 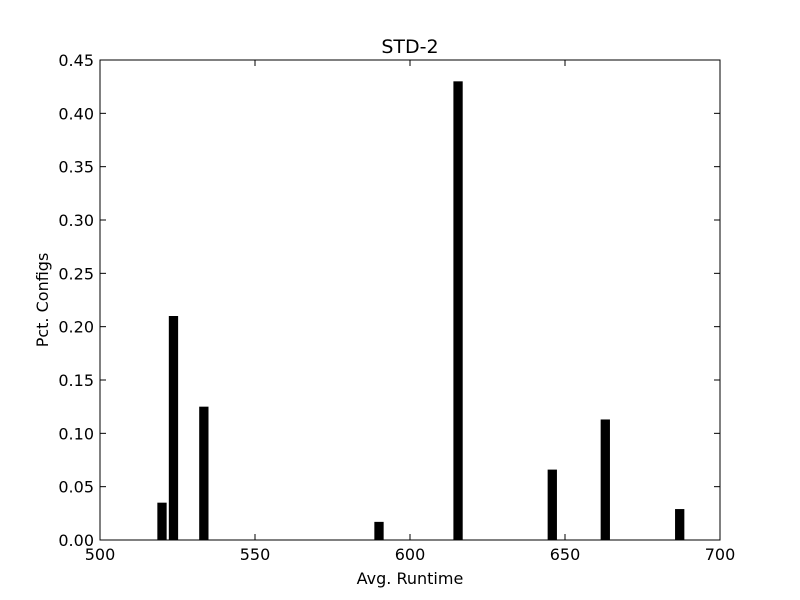 I want to click on x-tick-label-2: 600, so click(x=410, y=554).